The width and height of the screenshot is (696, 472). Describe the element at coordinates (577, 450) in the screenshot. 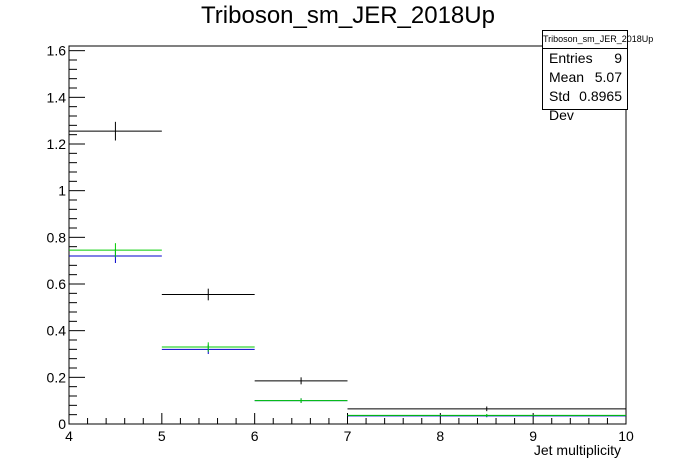

I see `x-axis-label: Jet multiplicity` at that location.